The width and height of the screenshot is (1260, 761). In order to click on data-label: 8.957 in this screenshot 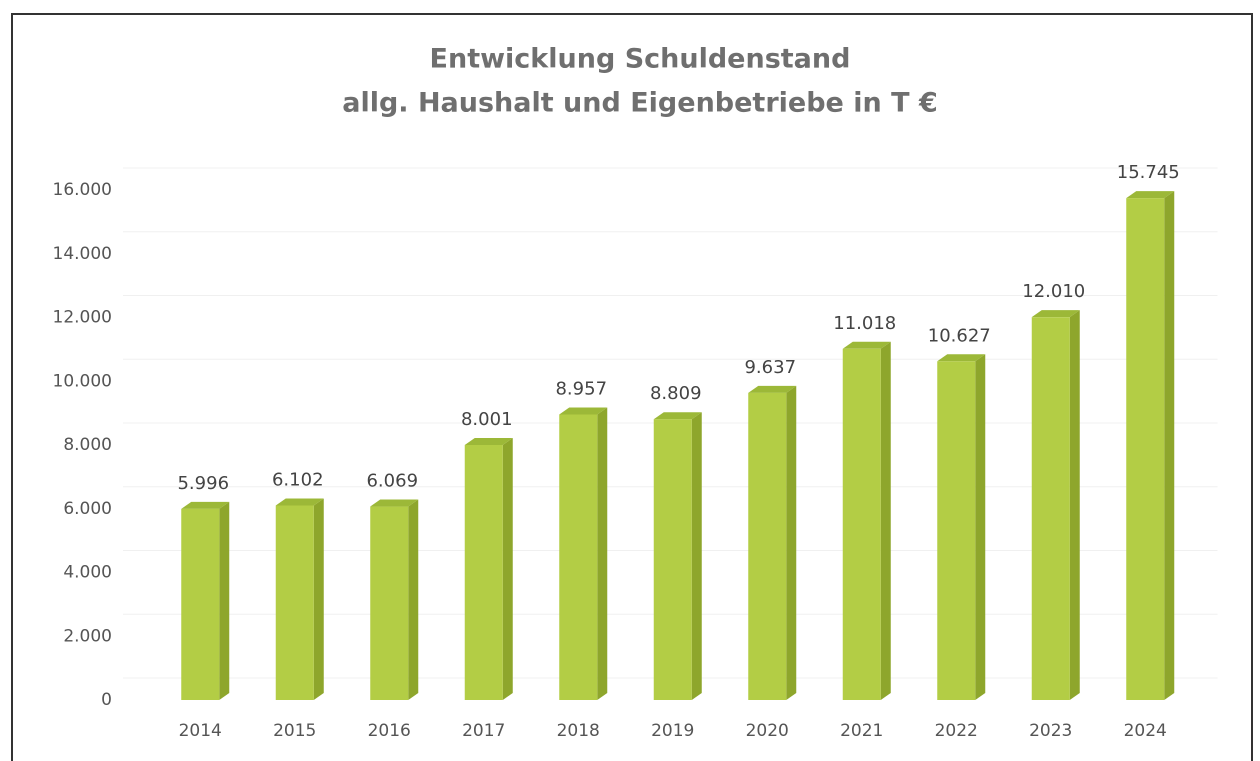, I will do `click(581, 388)`.